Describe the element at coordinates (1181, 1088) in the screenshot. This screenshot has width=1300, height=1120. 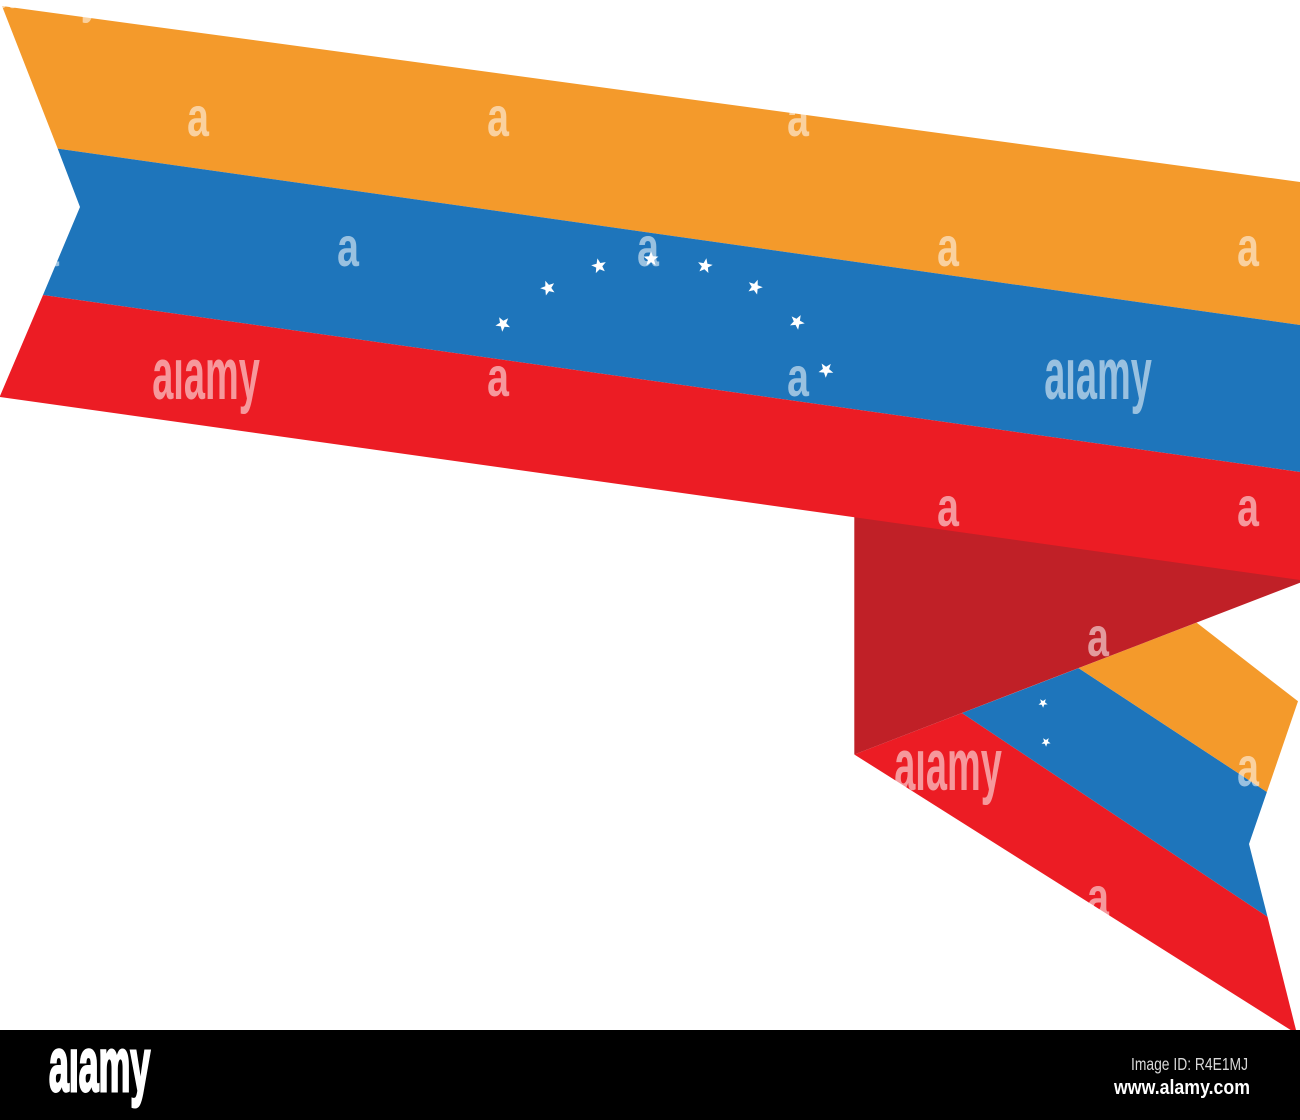
I see `svg-text: www.alamy.com` at that location.